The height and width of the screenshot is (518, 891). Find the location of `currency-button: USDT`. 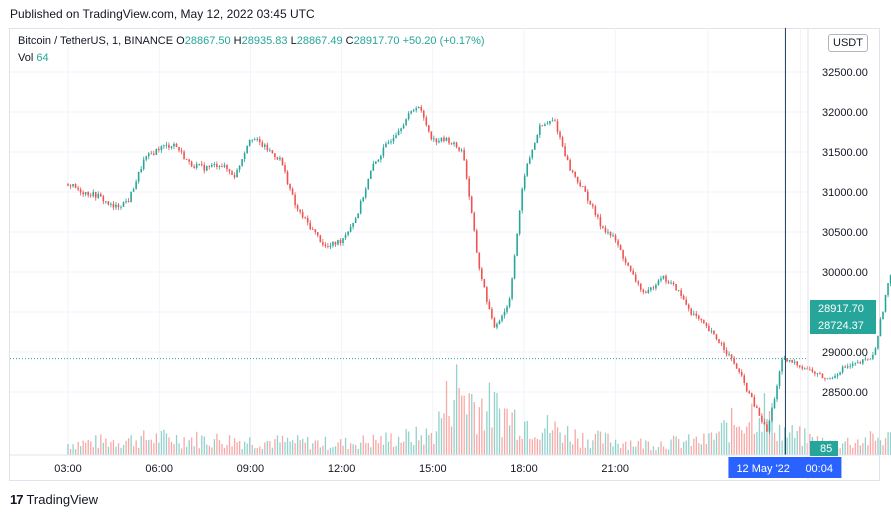

currency-button: USDT is located at coordinates (848, 43).